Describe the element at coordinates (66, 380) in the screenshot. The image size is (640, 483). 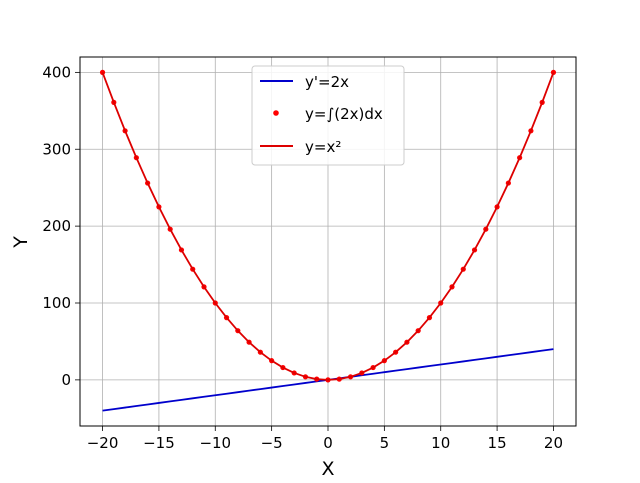
I see `y-tick-label: 0` at that location.